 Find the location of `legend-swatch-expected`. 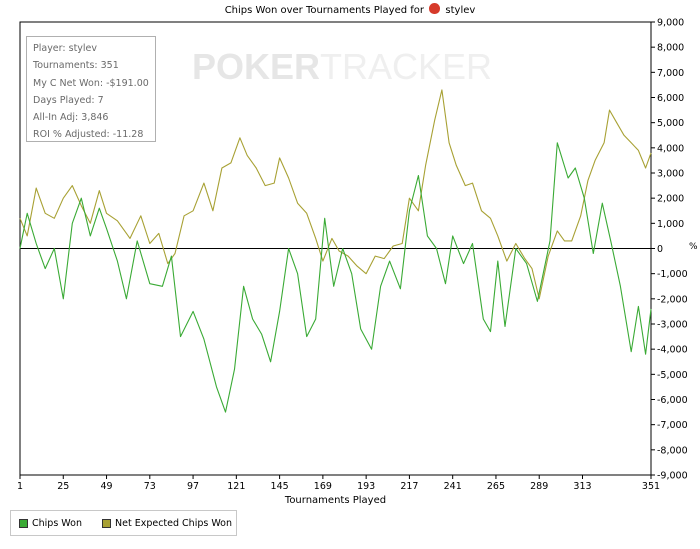

legend-swatch-expected is located at coordinates (106, 523).